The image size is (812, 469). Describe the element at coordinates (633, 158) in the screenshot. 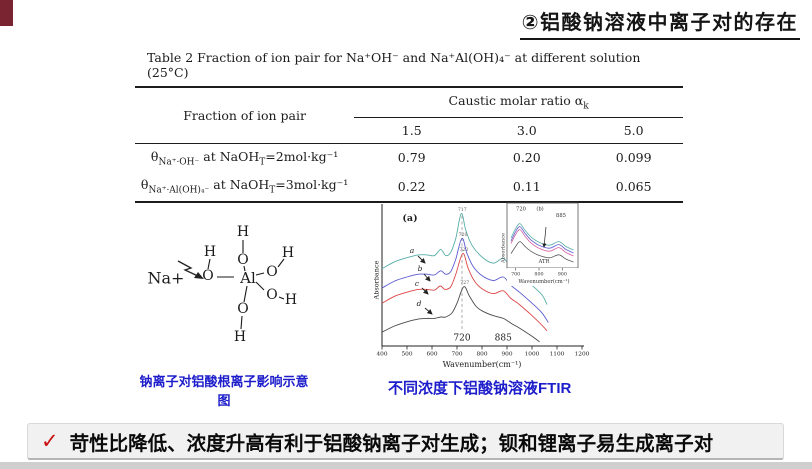

I see `table-cell: 0.099` at that location.